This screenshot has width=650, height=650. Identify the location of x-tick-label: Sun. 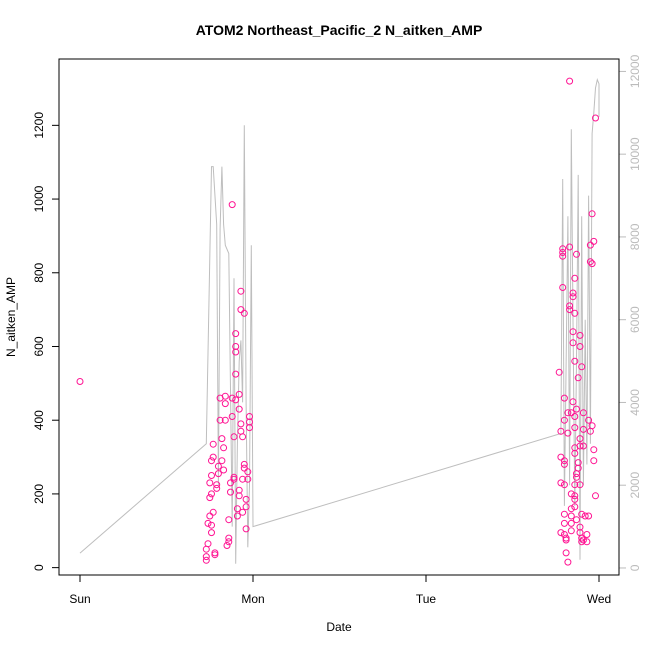
(79, 599).